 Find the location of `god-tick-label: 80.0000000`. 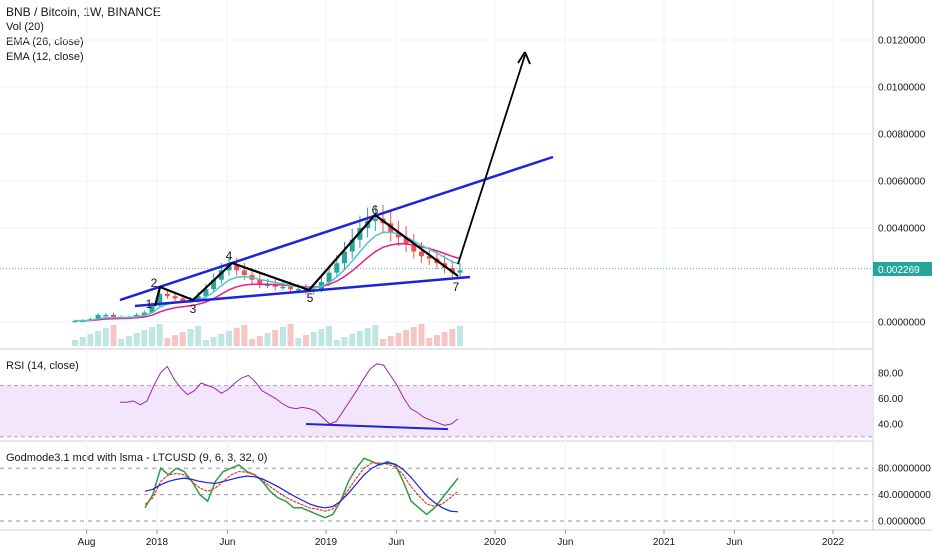

god-tick-label: 80.0000000 is located at coordinates (904, 469).